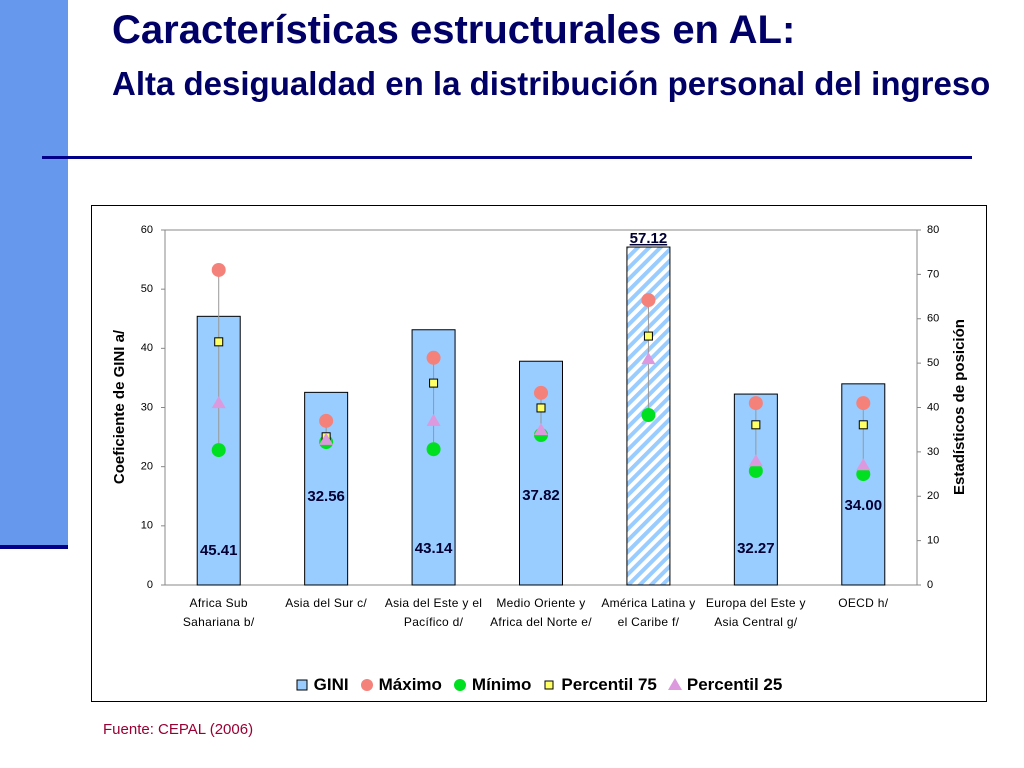  I want to click on y2-tick-label: 80, so click(933, 230).